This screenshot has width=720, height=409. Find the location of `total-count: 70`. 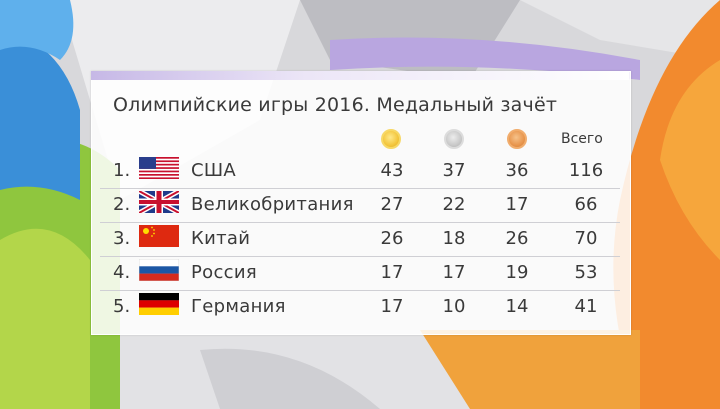

total-count: 70 is located at coordinates (586, 238).